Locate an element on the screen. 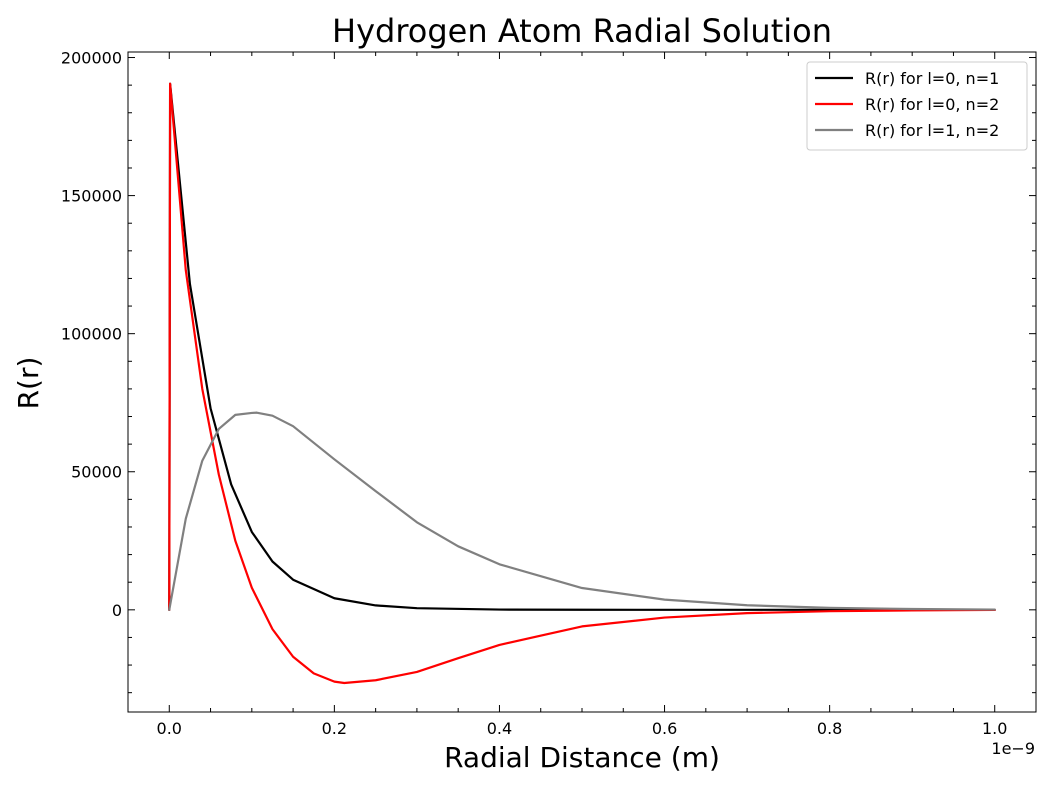  y-tick-label: 100000 is located at coordinates (91, 334).